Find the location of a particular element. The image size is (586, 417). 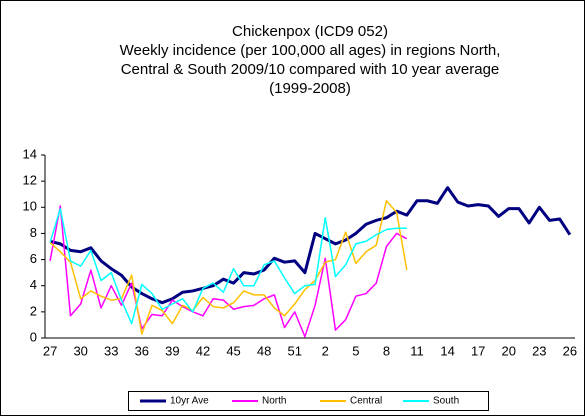

x-tick-label: 11 is located at coordinates (417, 350).